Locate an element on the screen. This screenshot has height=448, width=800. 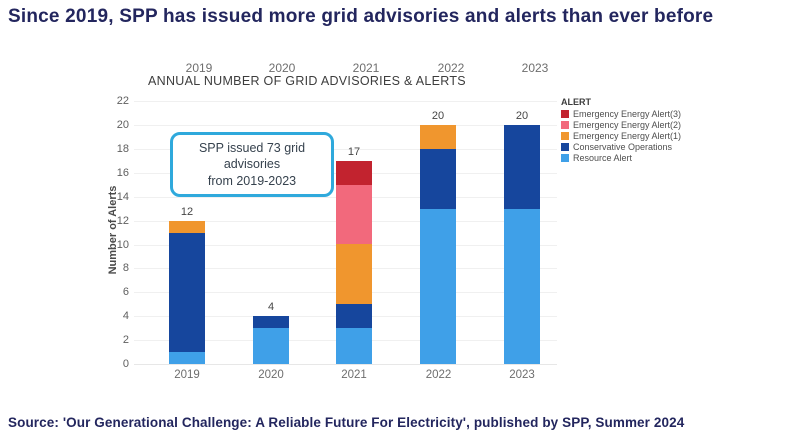
legend-label: Emergency Energy Alert(1) is located at coordinates (627, 135).